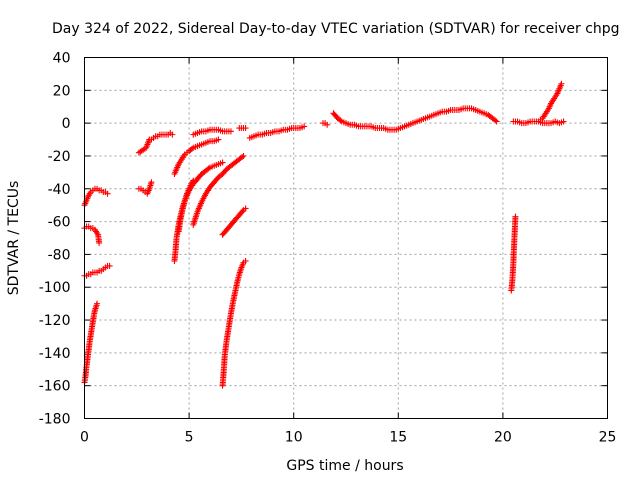  Describe the element at coordinates (344, 466) in the screenshot. I see `x-axis-label: GPS time / hours` at that location.